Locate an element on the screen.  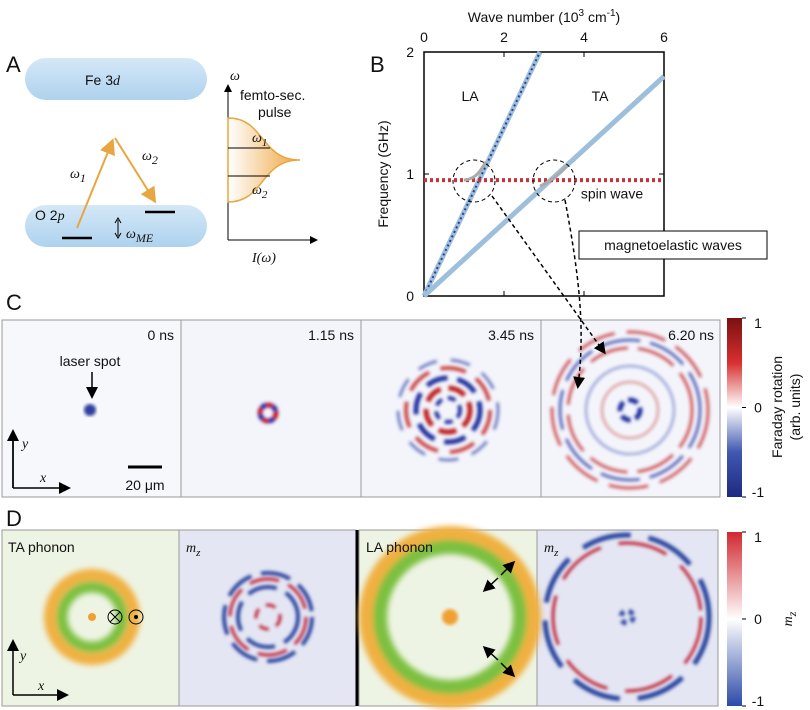
spot is located at coordinates (90, 410).